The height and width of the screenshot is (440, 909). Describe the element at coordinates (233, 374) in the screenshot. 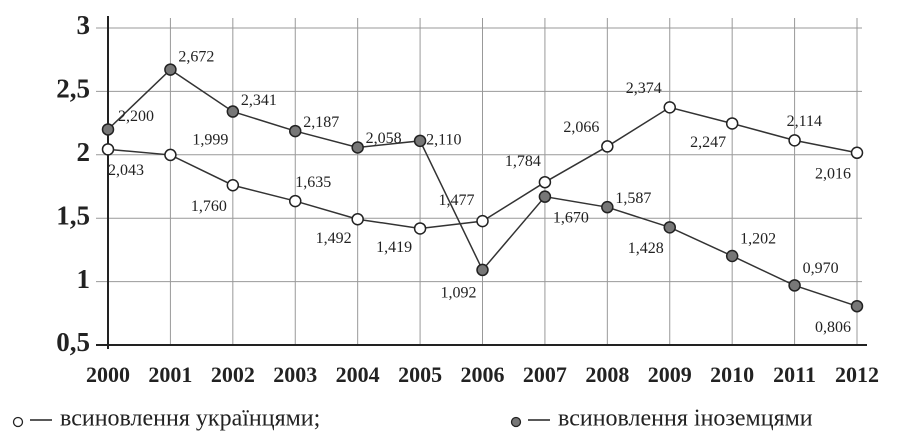

I see `x-tick-label: 2002` at that location.